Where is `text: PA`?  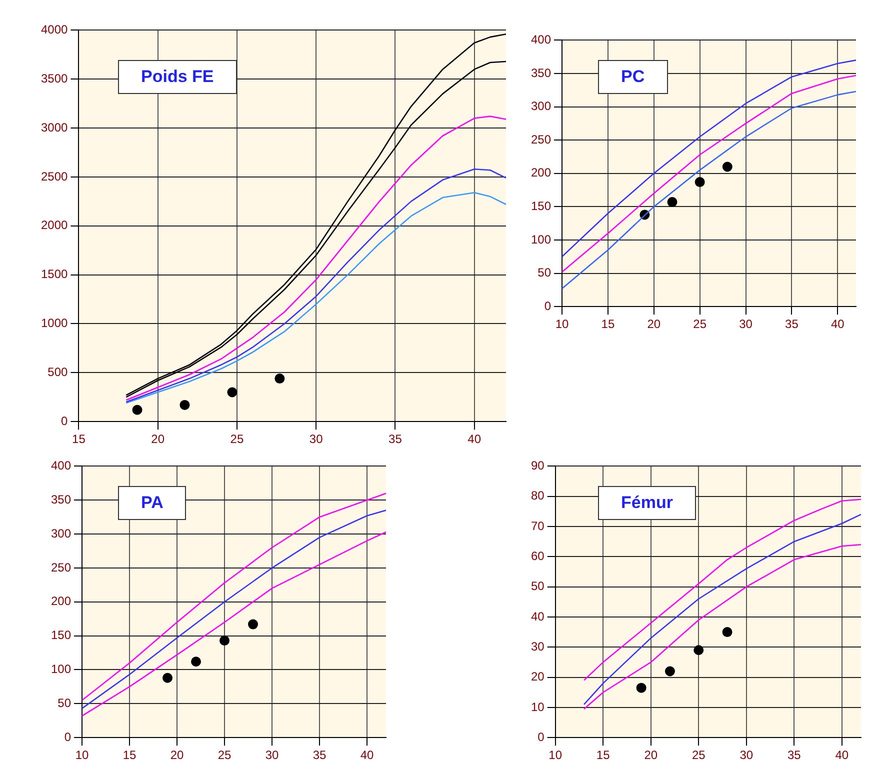 text: PA is located at coordinates (152, 503).